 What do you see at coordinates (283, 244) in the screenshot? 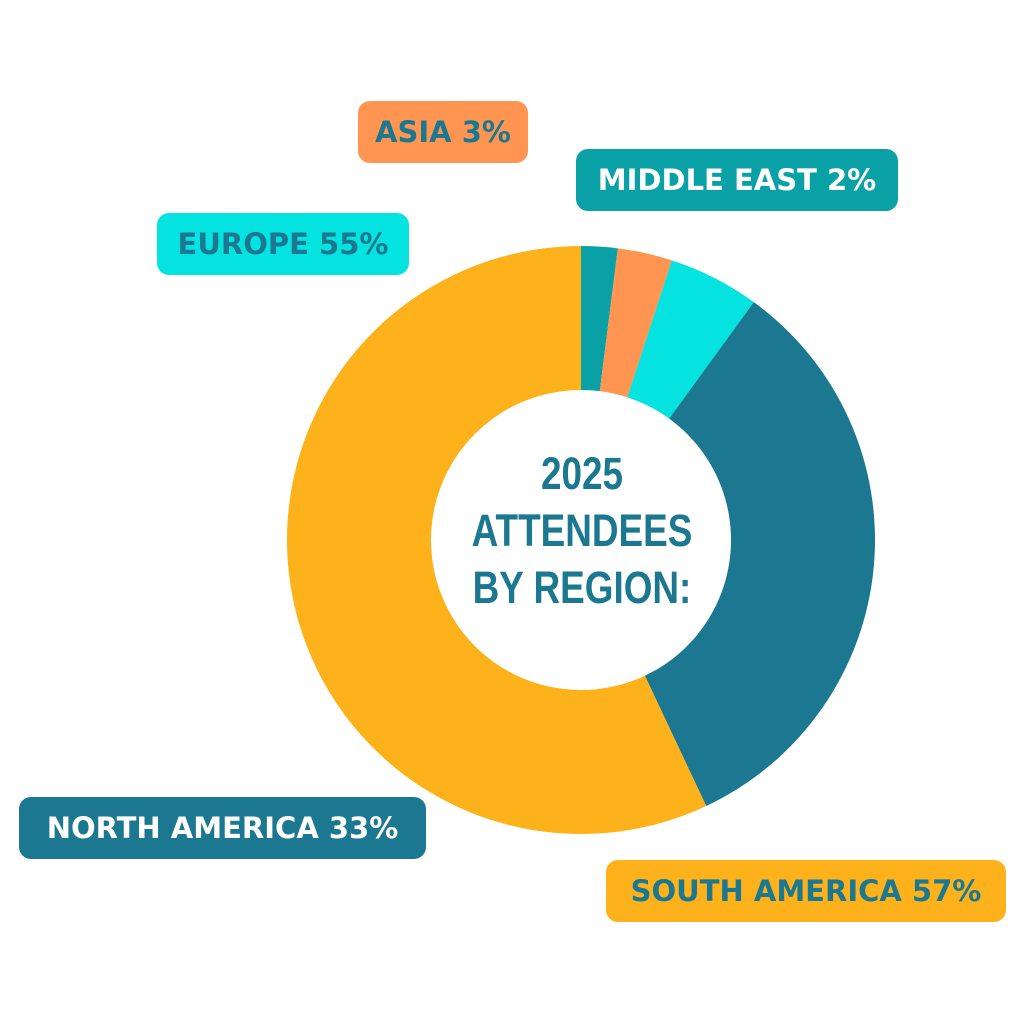
I see `label-europe: EUROPE 55%` at bounding box center [283, 244].